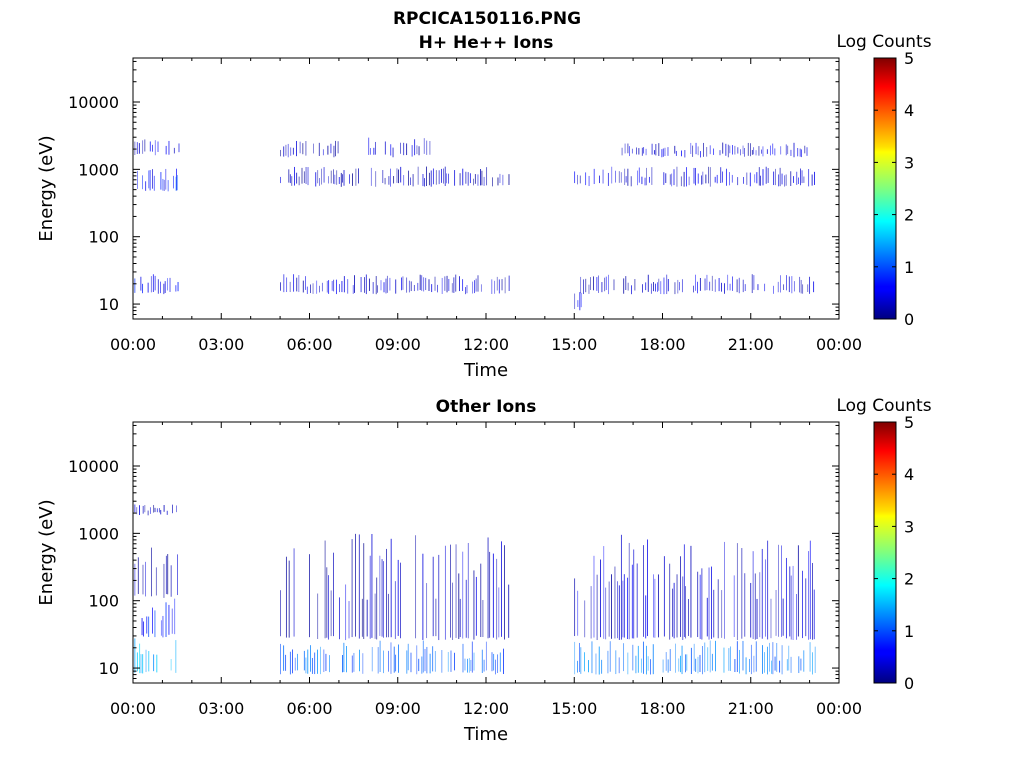 The width and height of the screenshot is (1024, 768). What do you see at coordinates (486, 43) in the screenshot?
I see `panel-title: H+ He++ Ions` at bounding box center [486, 43].